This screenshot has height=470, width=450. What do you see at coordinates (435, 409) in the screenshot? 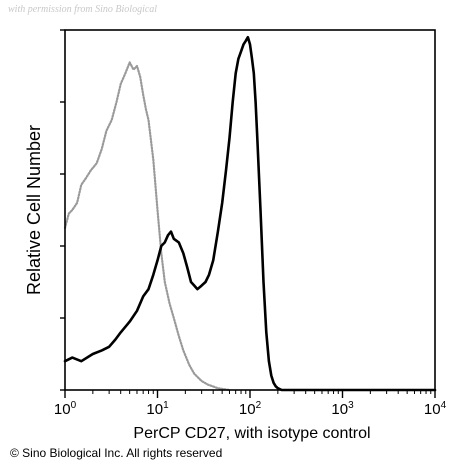
I see `x-tick-label: 10⁴` at bounding box center [435, 409].